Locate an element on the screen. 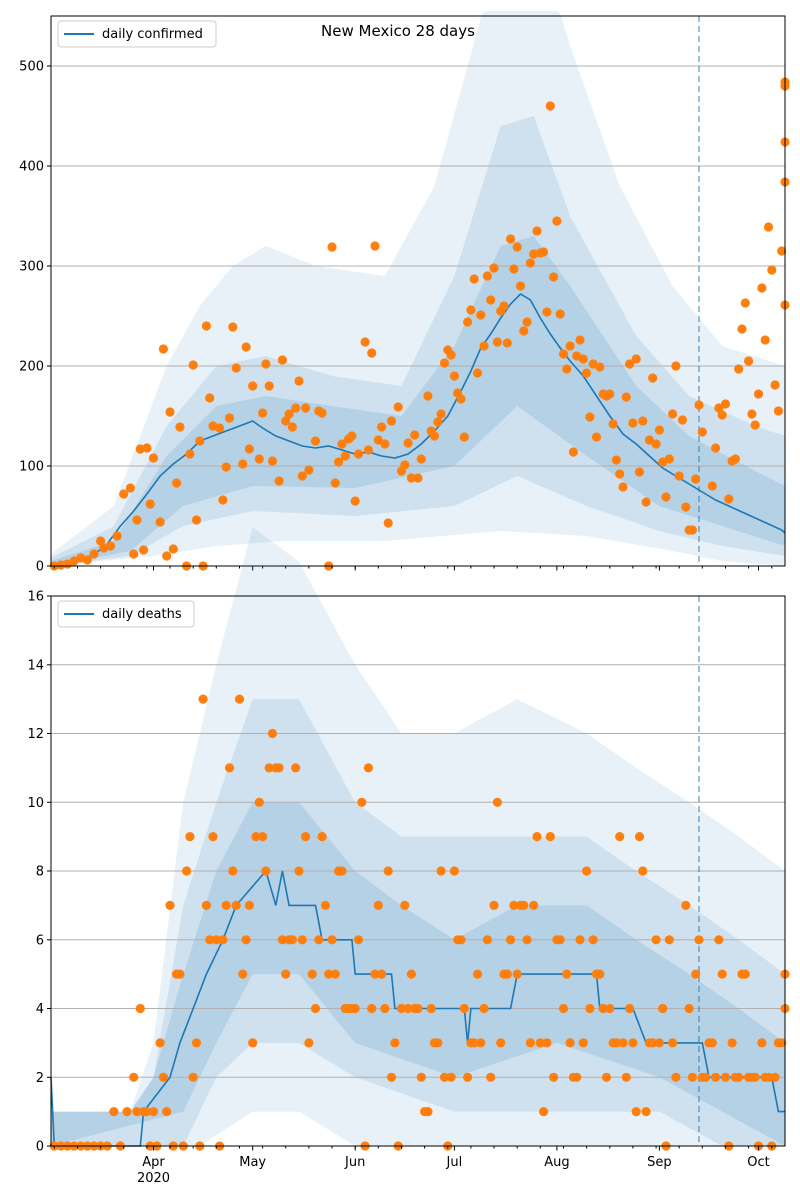  confirmed-y-tick-label: 500 is located at coordinates (31, 67).